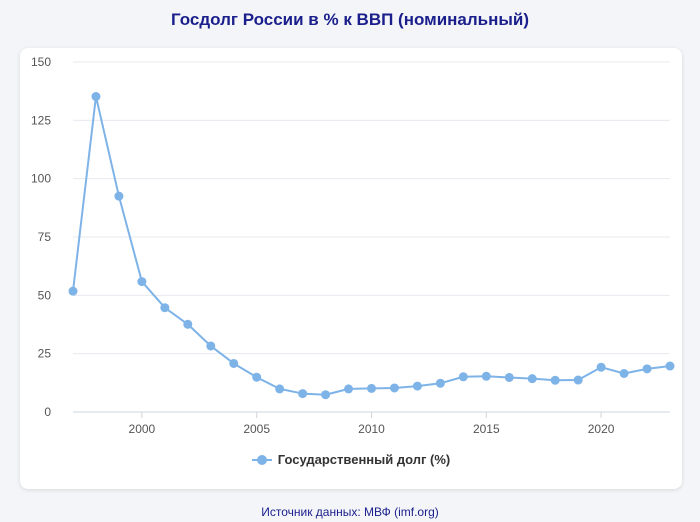  What do you see at coordinates (142, 429) in the screenshot?
I see `x-tick-label: 2000` at bounding box center [142, 429].